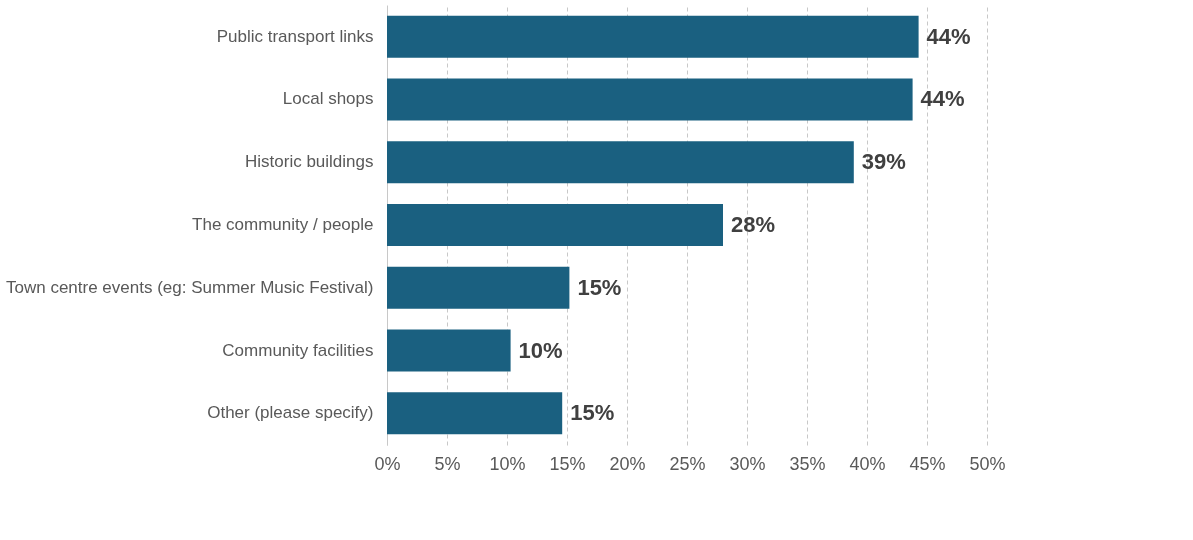 The width and height of the screenshot is (1193, 540). Describe the element at coordinates (540, 350) in the screenshot. I see `data-label: 10%` at that location.